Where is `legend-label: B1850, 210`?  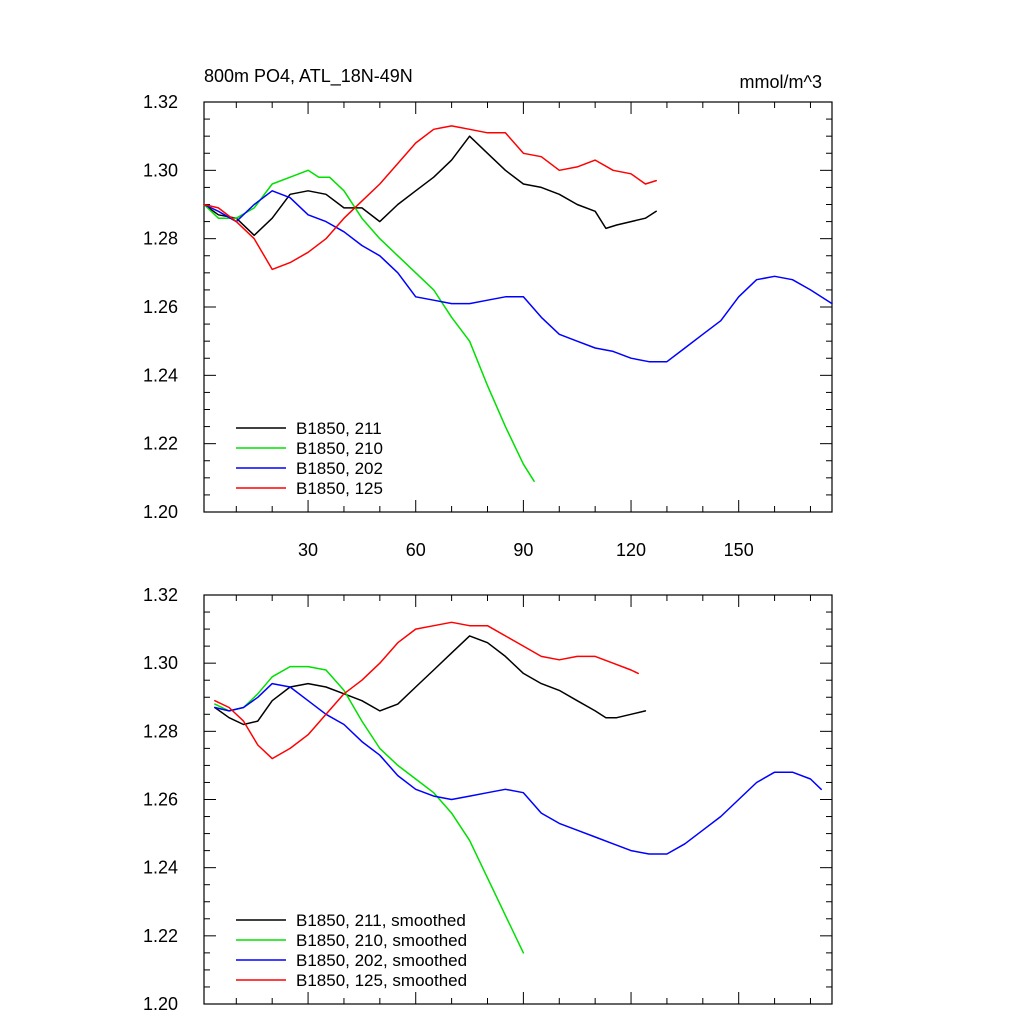
legend-label: B1850, 210 is located at coordinates (339, 448).